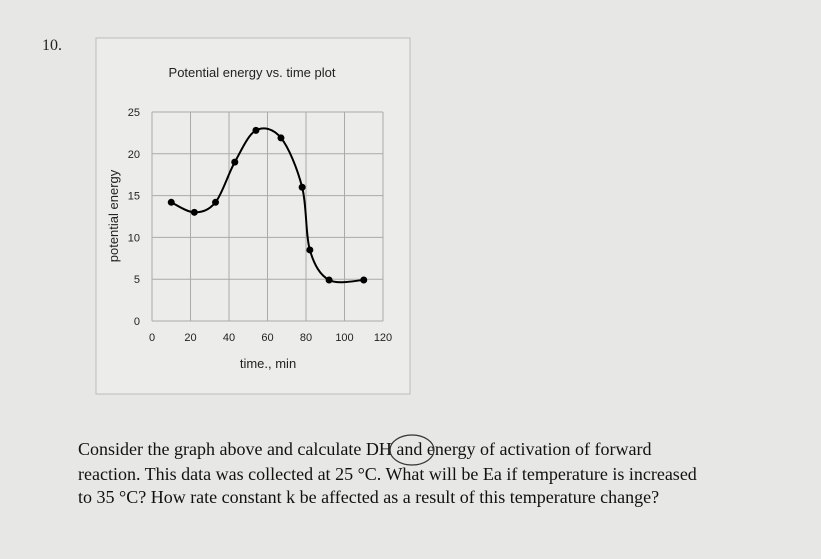  I want to click on x-tick-label: 80, so click(306, 338).